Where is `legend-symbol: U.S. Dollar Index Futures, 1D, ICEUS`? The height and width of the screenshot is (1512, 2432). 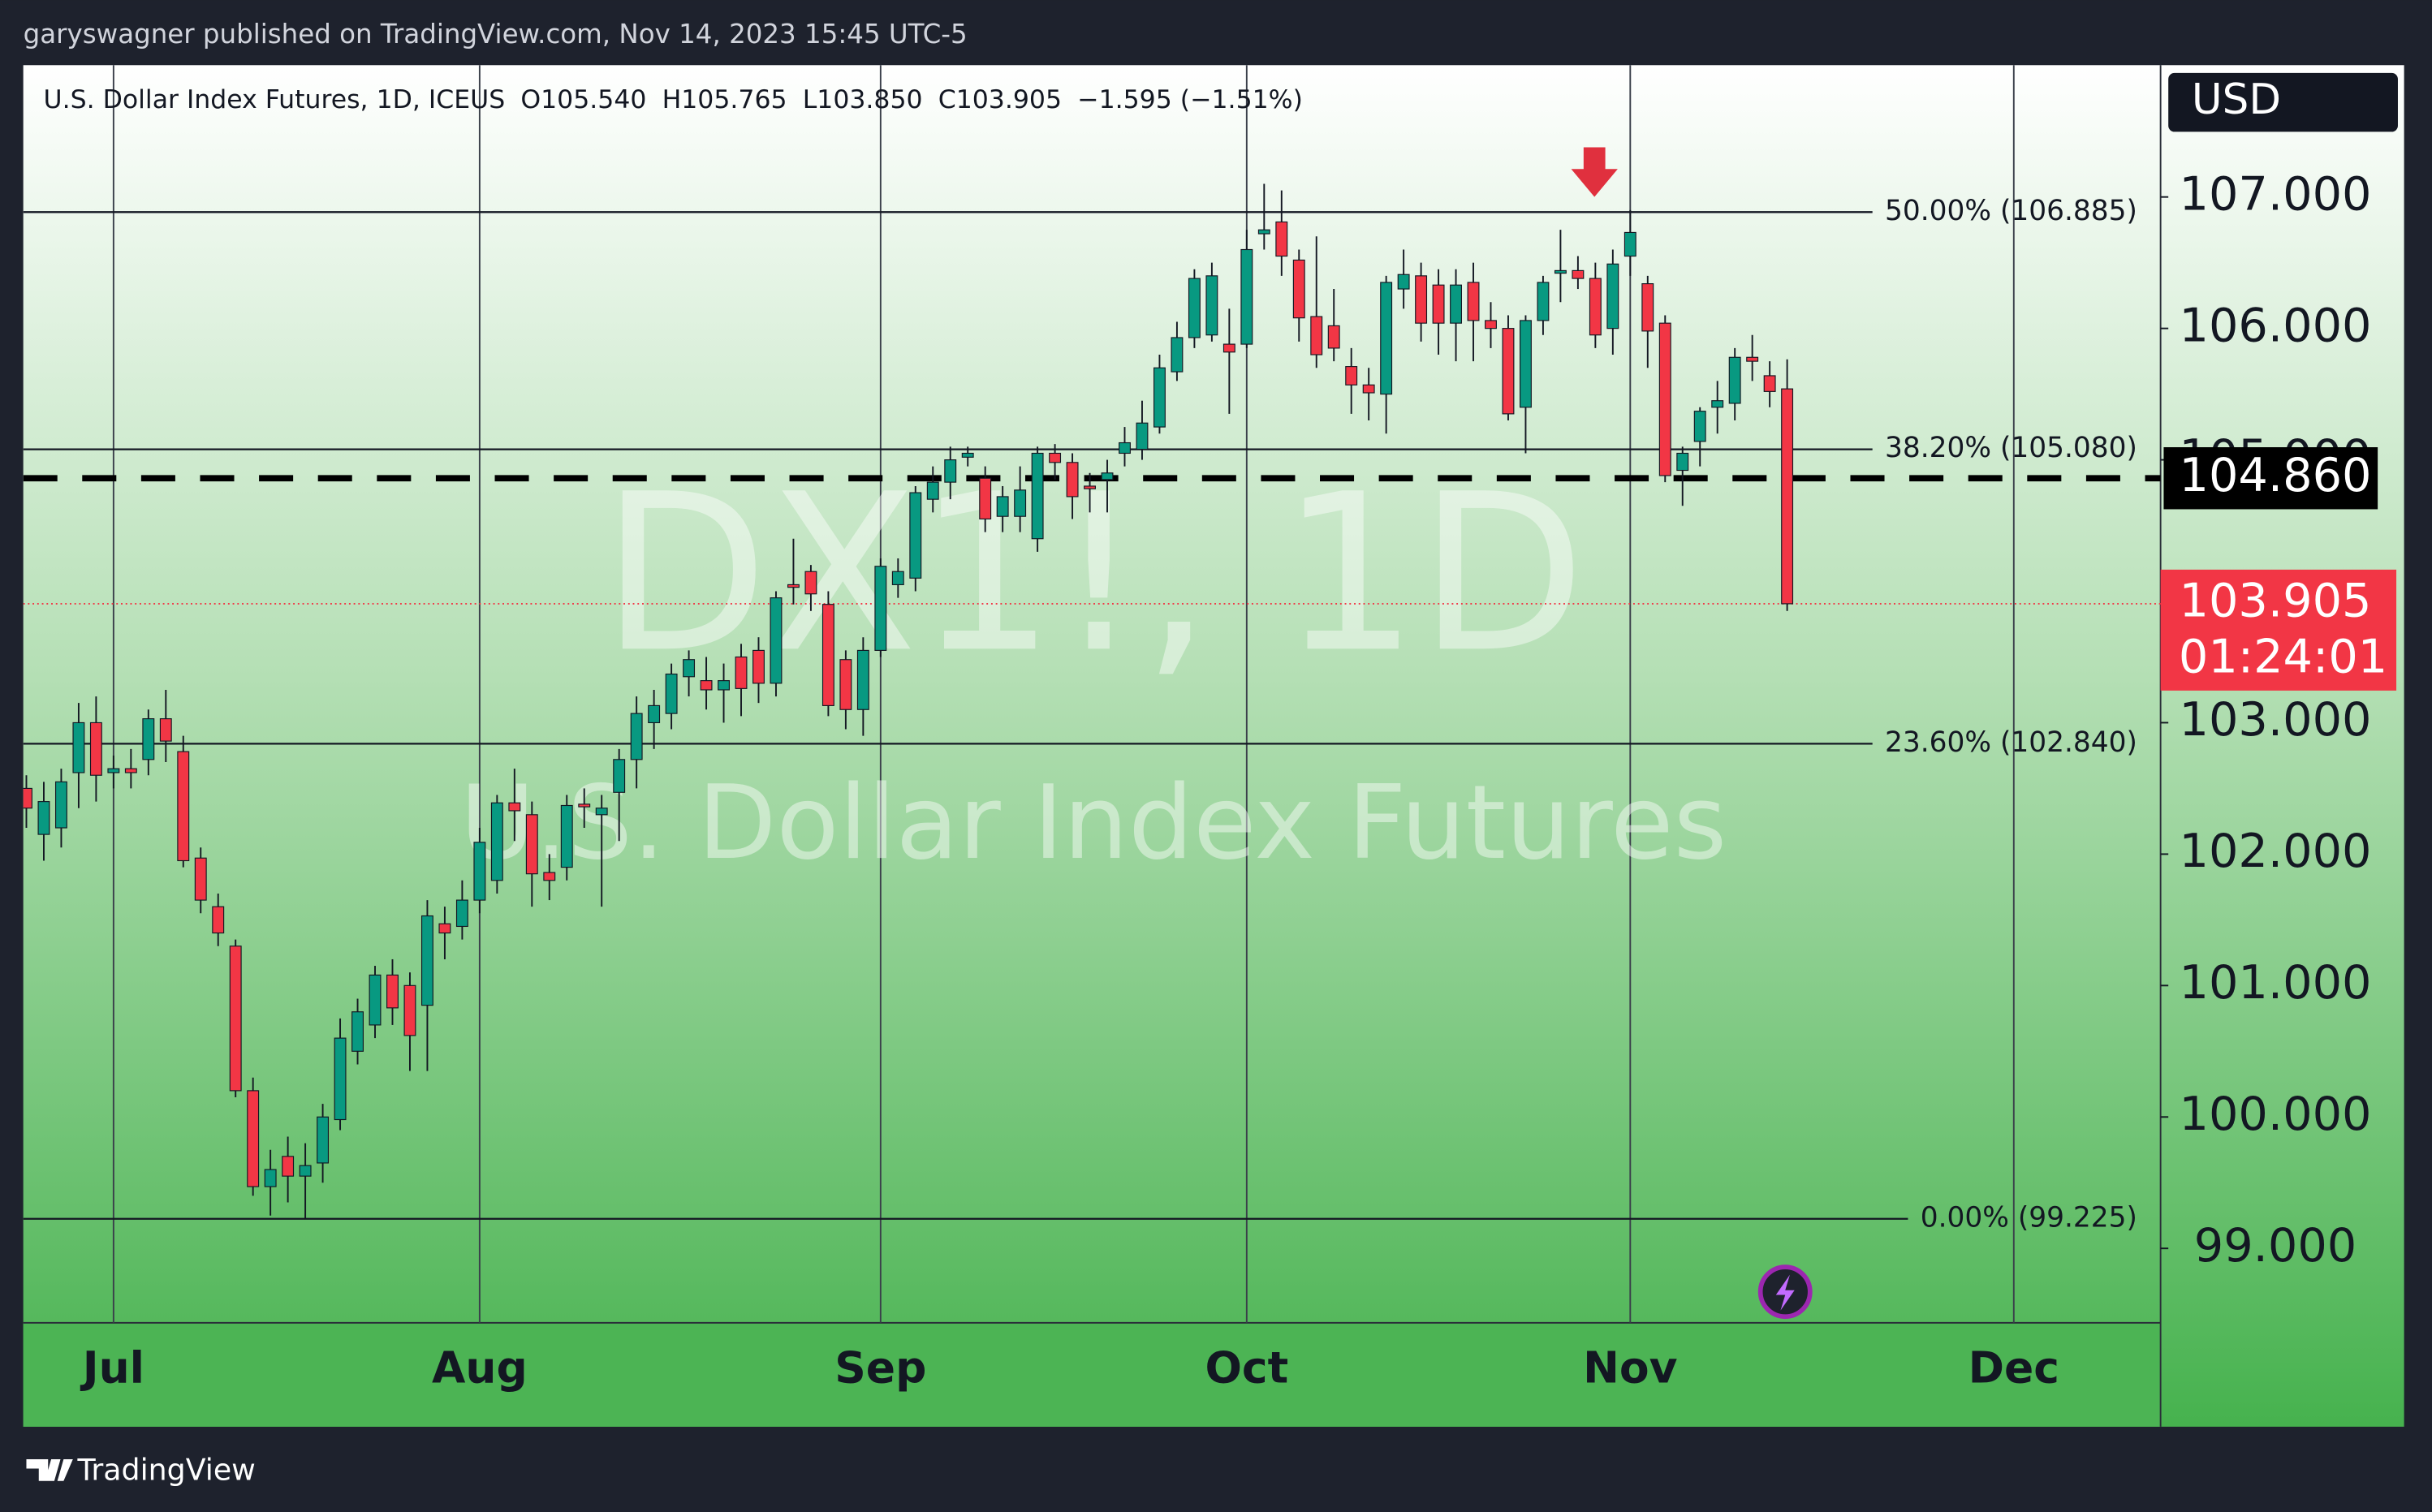 legend-symbol: U.S. Dollar Index Futures, 1D, ICEUS is located at coordinates (275, 100).